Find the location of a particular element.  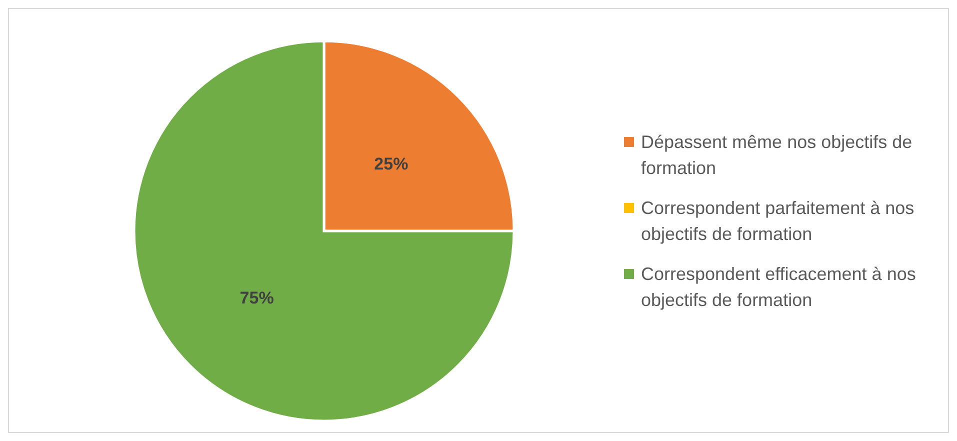

legend-label: Correspondent efficacement à nos objectifs de formation is located at coordinates (779, 287).